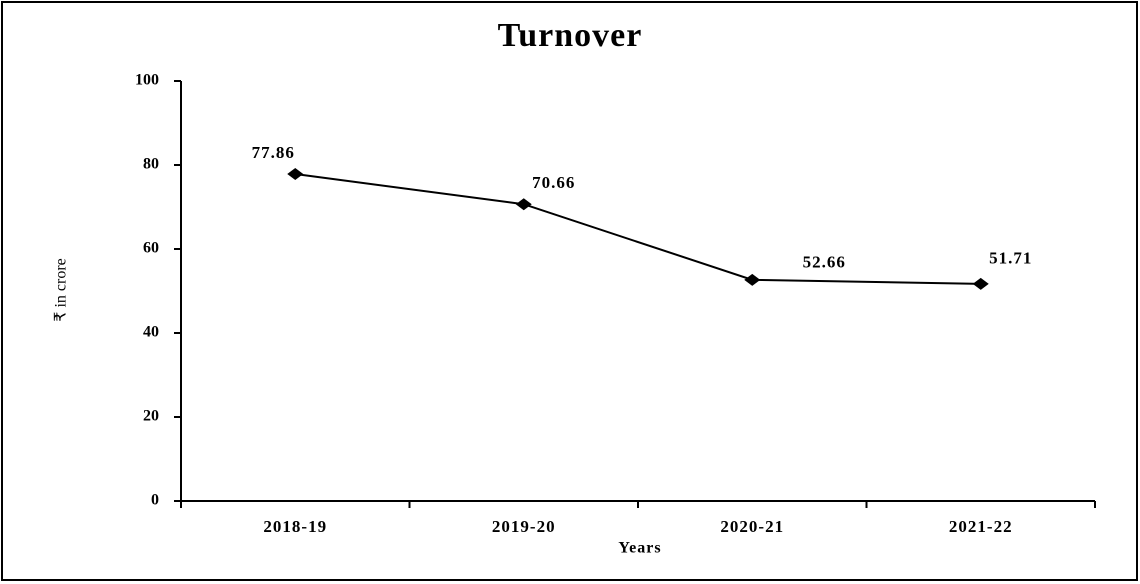 Image resolution: width=1140 pixels, height=584 pixels. I want to click on y-tick-label: 0, so click(155, 500).